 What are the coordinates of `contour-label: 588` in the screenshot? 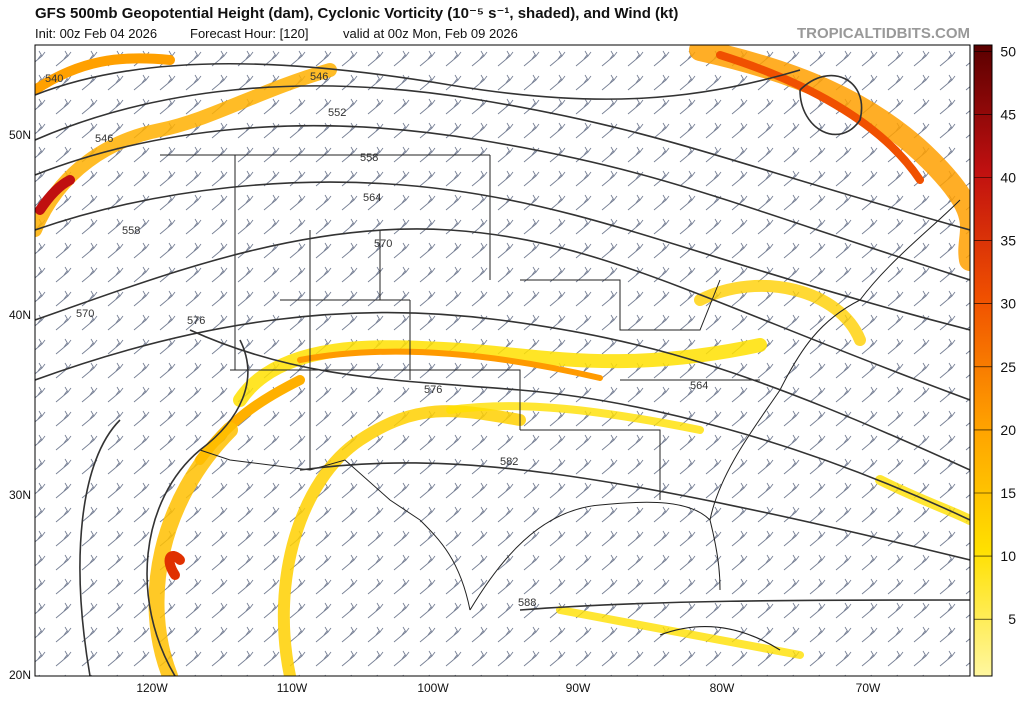 It's located at (527, 603).